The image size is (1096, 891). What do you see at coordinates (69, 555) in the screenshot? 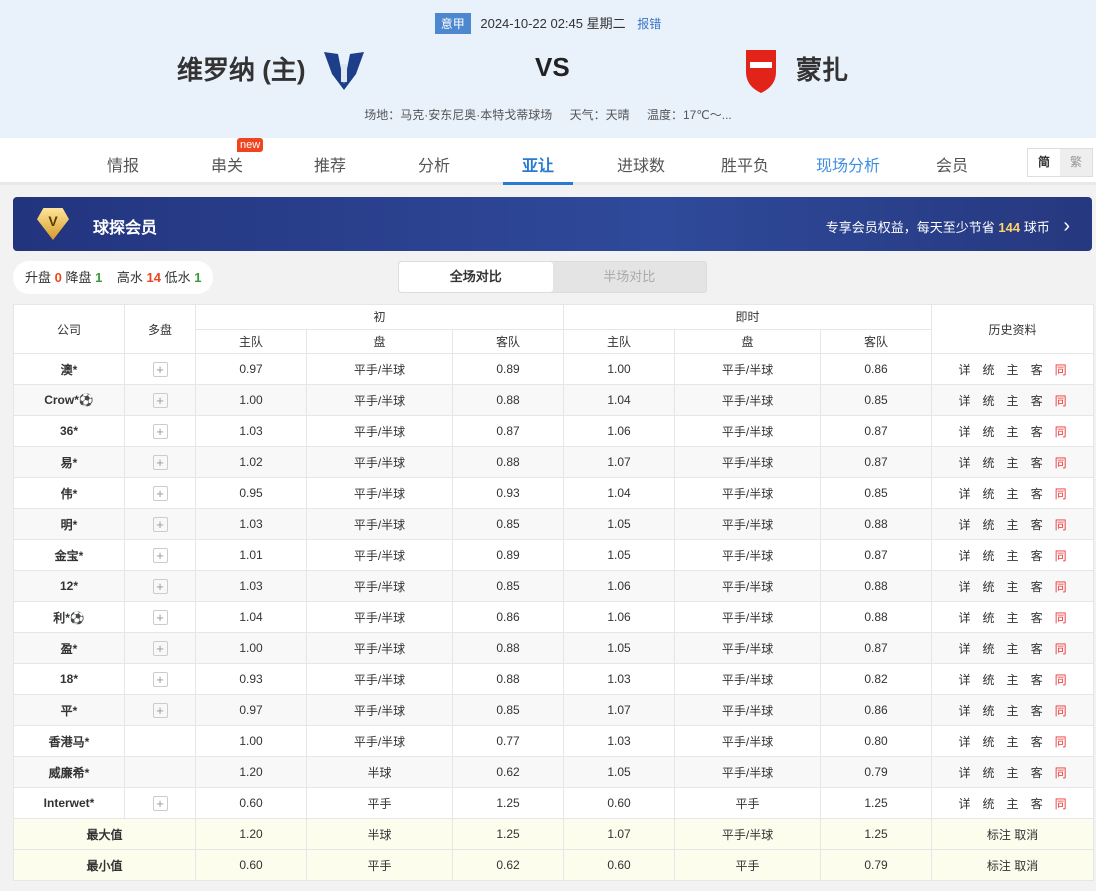
I see `company-name: 金宝*` at bounding box center [69, 555].